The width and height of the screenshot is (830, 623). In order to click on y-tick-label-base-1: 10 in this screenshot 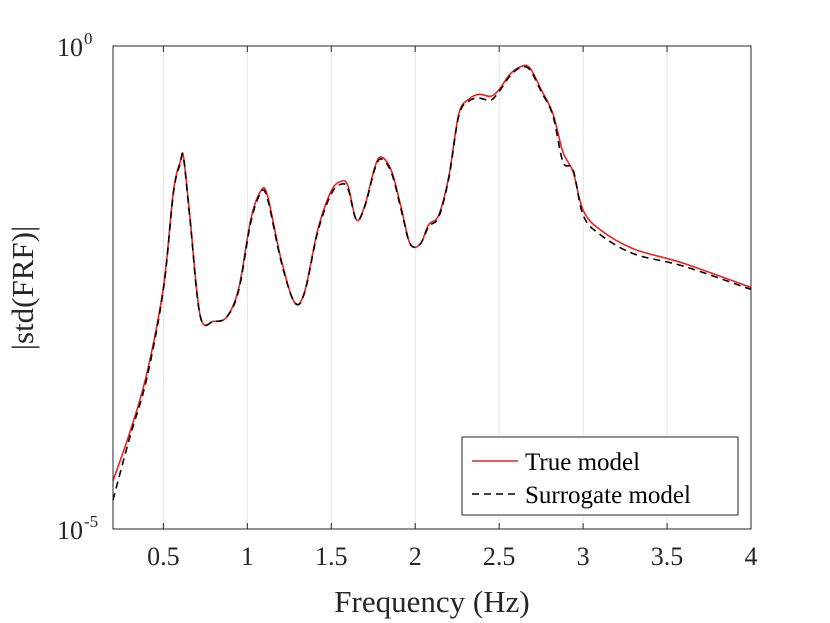, I will do `click(70, 530)`.